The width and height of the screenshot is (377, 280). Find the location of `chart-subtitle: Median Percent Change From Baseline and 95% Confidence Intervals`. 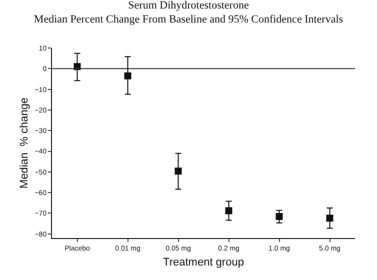

chart-subtitle: Median Percent Change From Baseline and 95% Confidence Intervals is located at coordinates (189, 20).